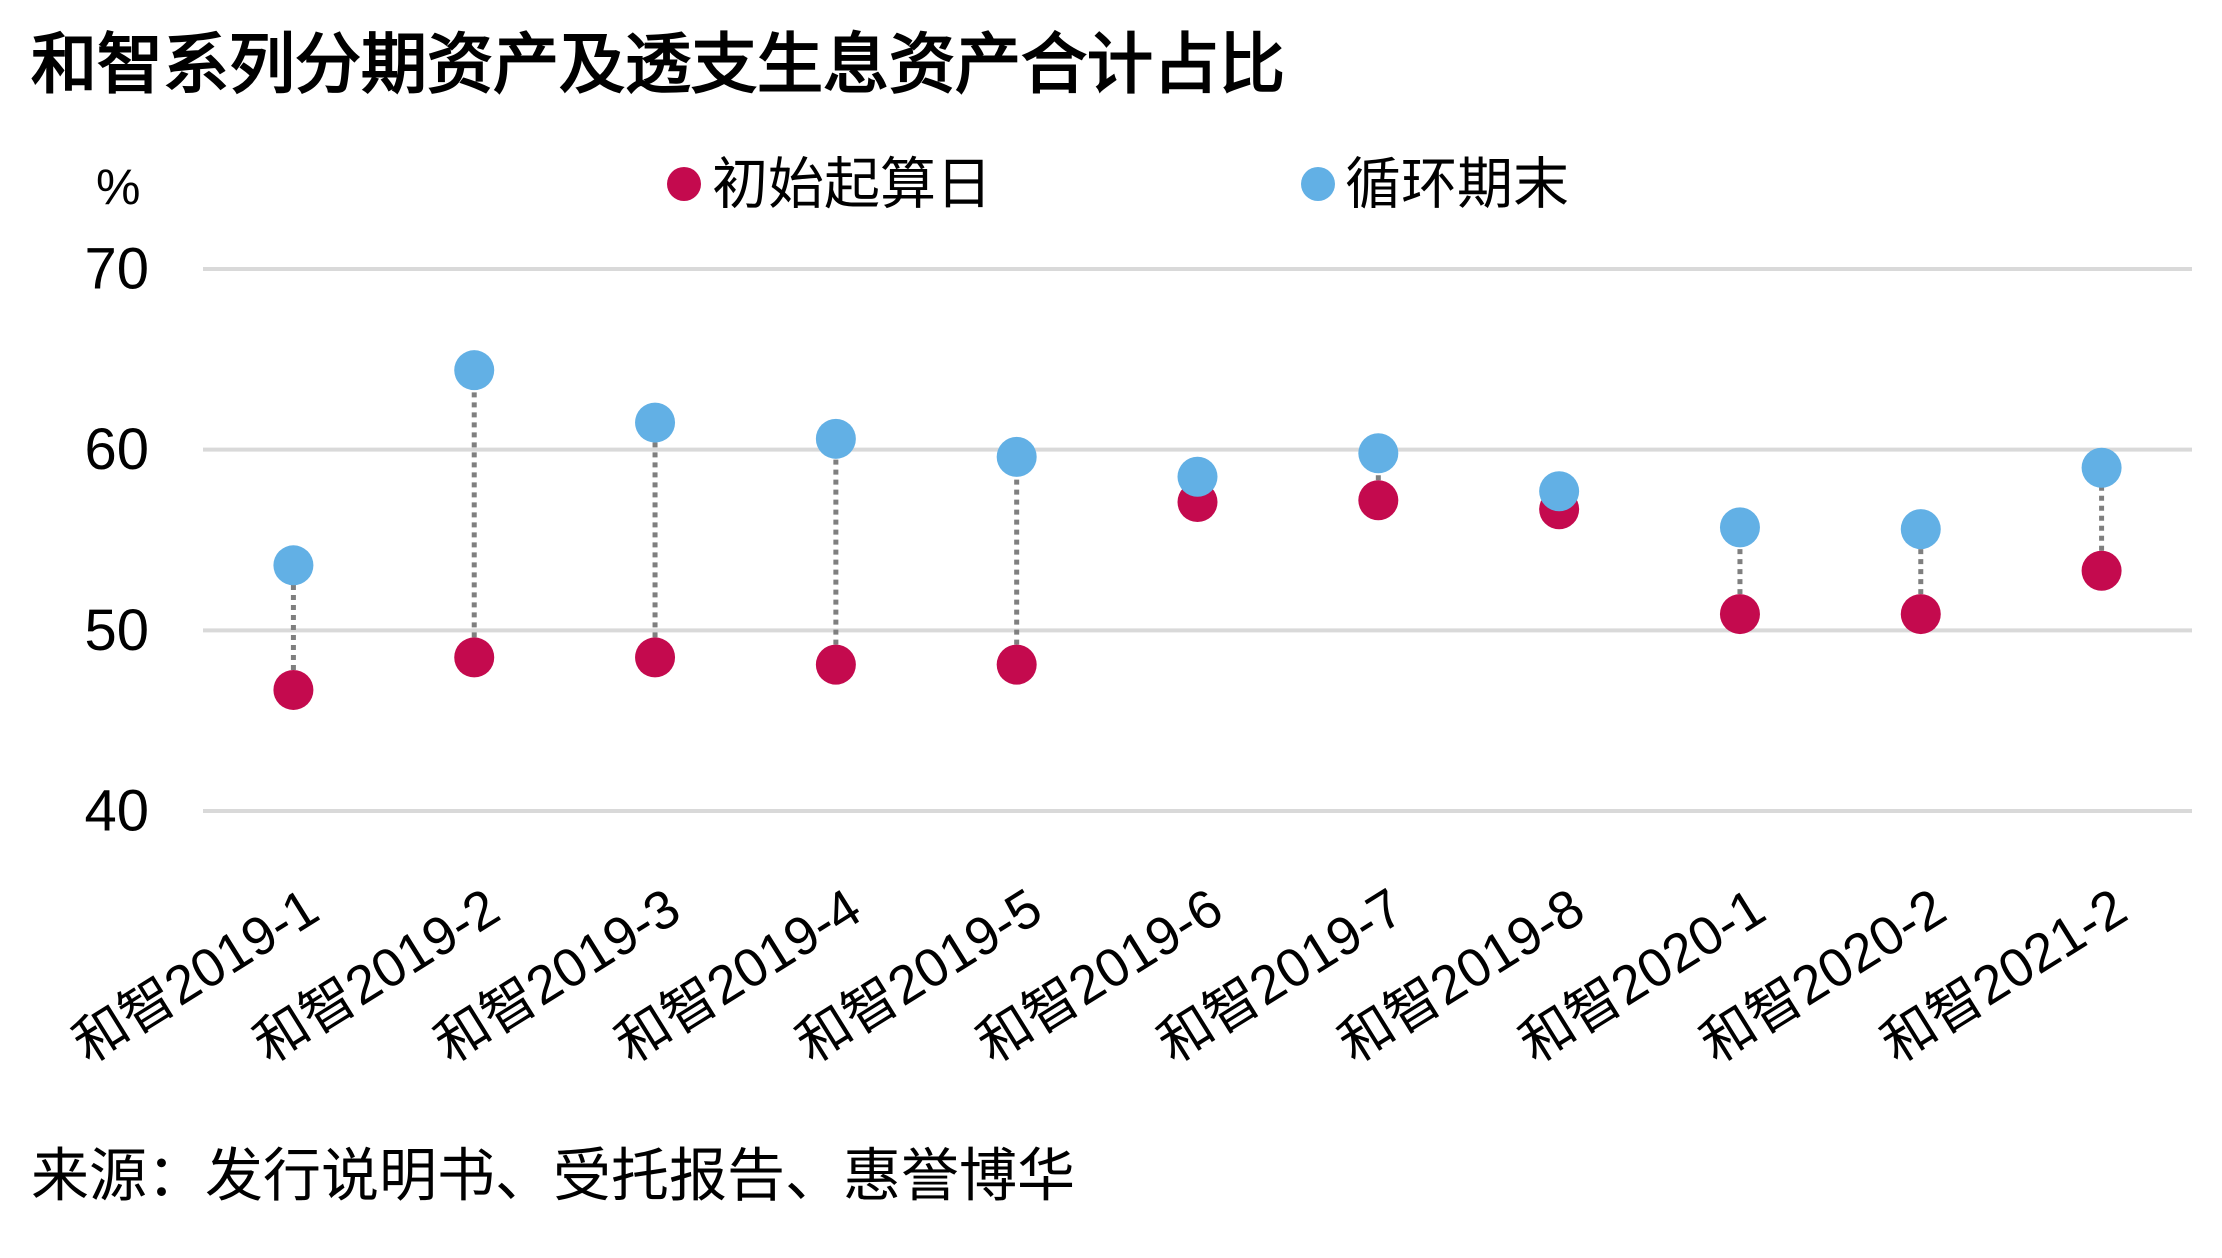 Image resolution: width=2222 pixels, height=1258 pixels. What do you see at coordinates (684, 184) in the screenshot?
I see `legend-marker-initial` at bounding box center [684, 184].